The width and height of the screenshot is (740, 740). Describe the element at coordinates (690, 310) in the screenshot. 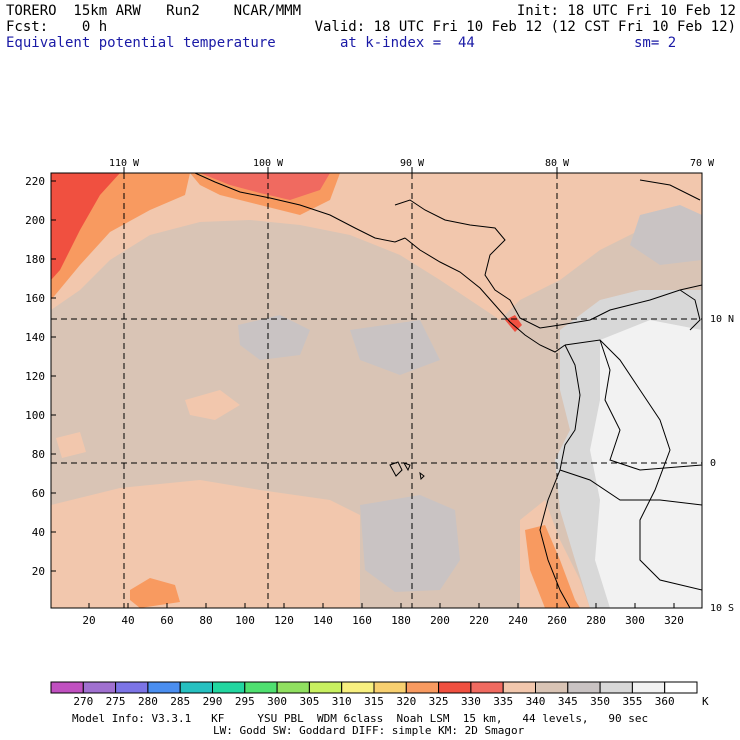

I see `island-hispaniola` at that location.